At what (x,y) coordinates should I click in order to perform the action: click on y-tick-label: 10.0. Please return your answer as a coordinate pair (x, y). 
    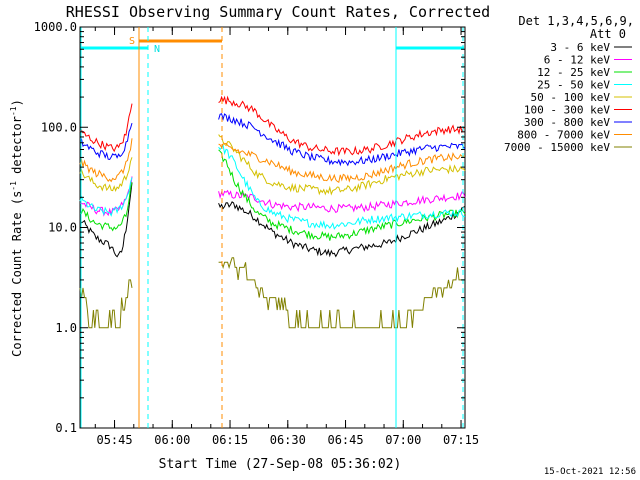
    Looking at the image, I should click on (62, 228).